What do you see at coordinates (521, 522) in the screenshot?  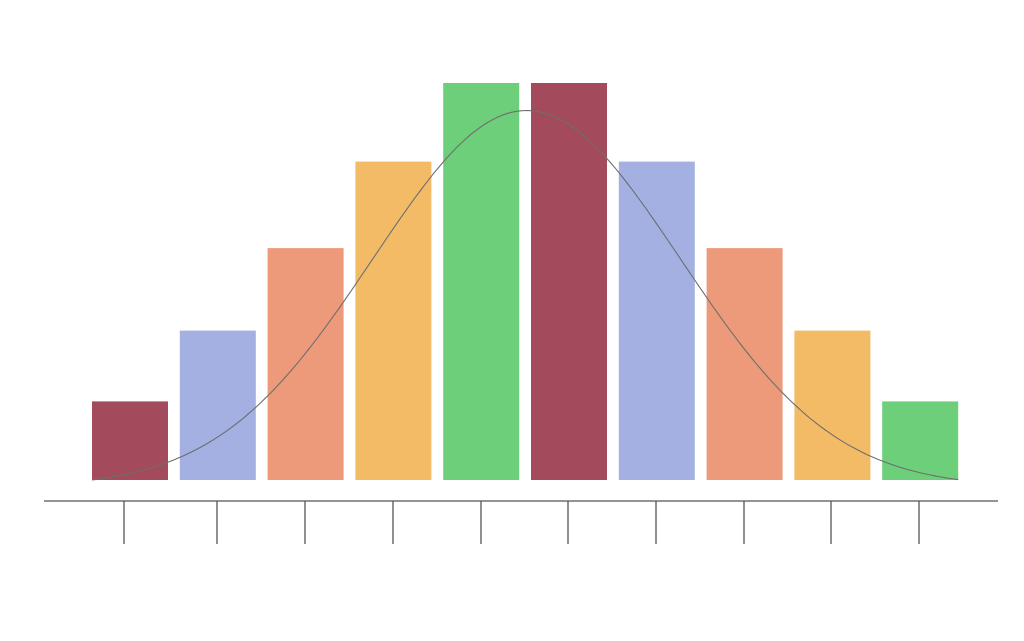 I see `x-axis-ticks` at bounding box center [521, 522].